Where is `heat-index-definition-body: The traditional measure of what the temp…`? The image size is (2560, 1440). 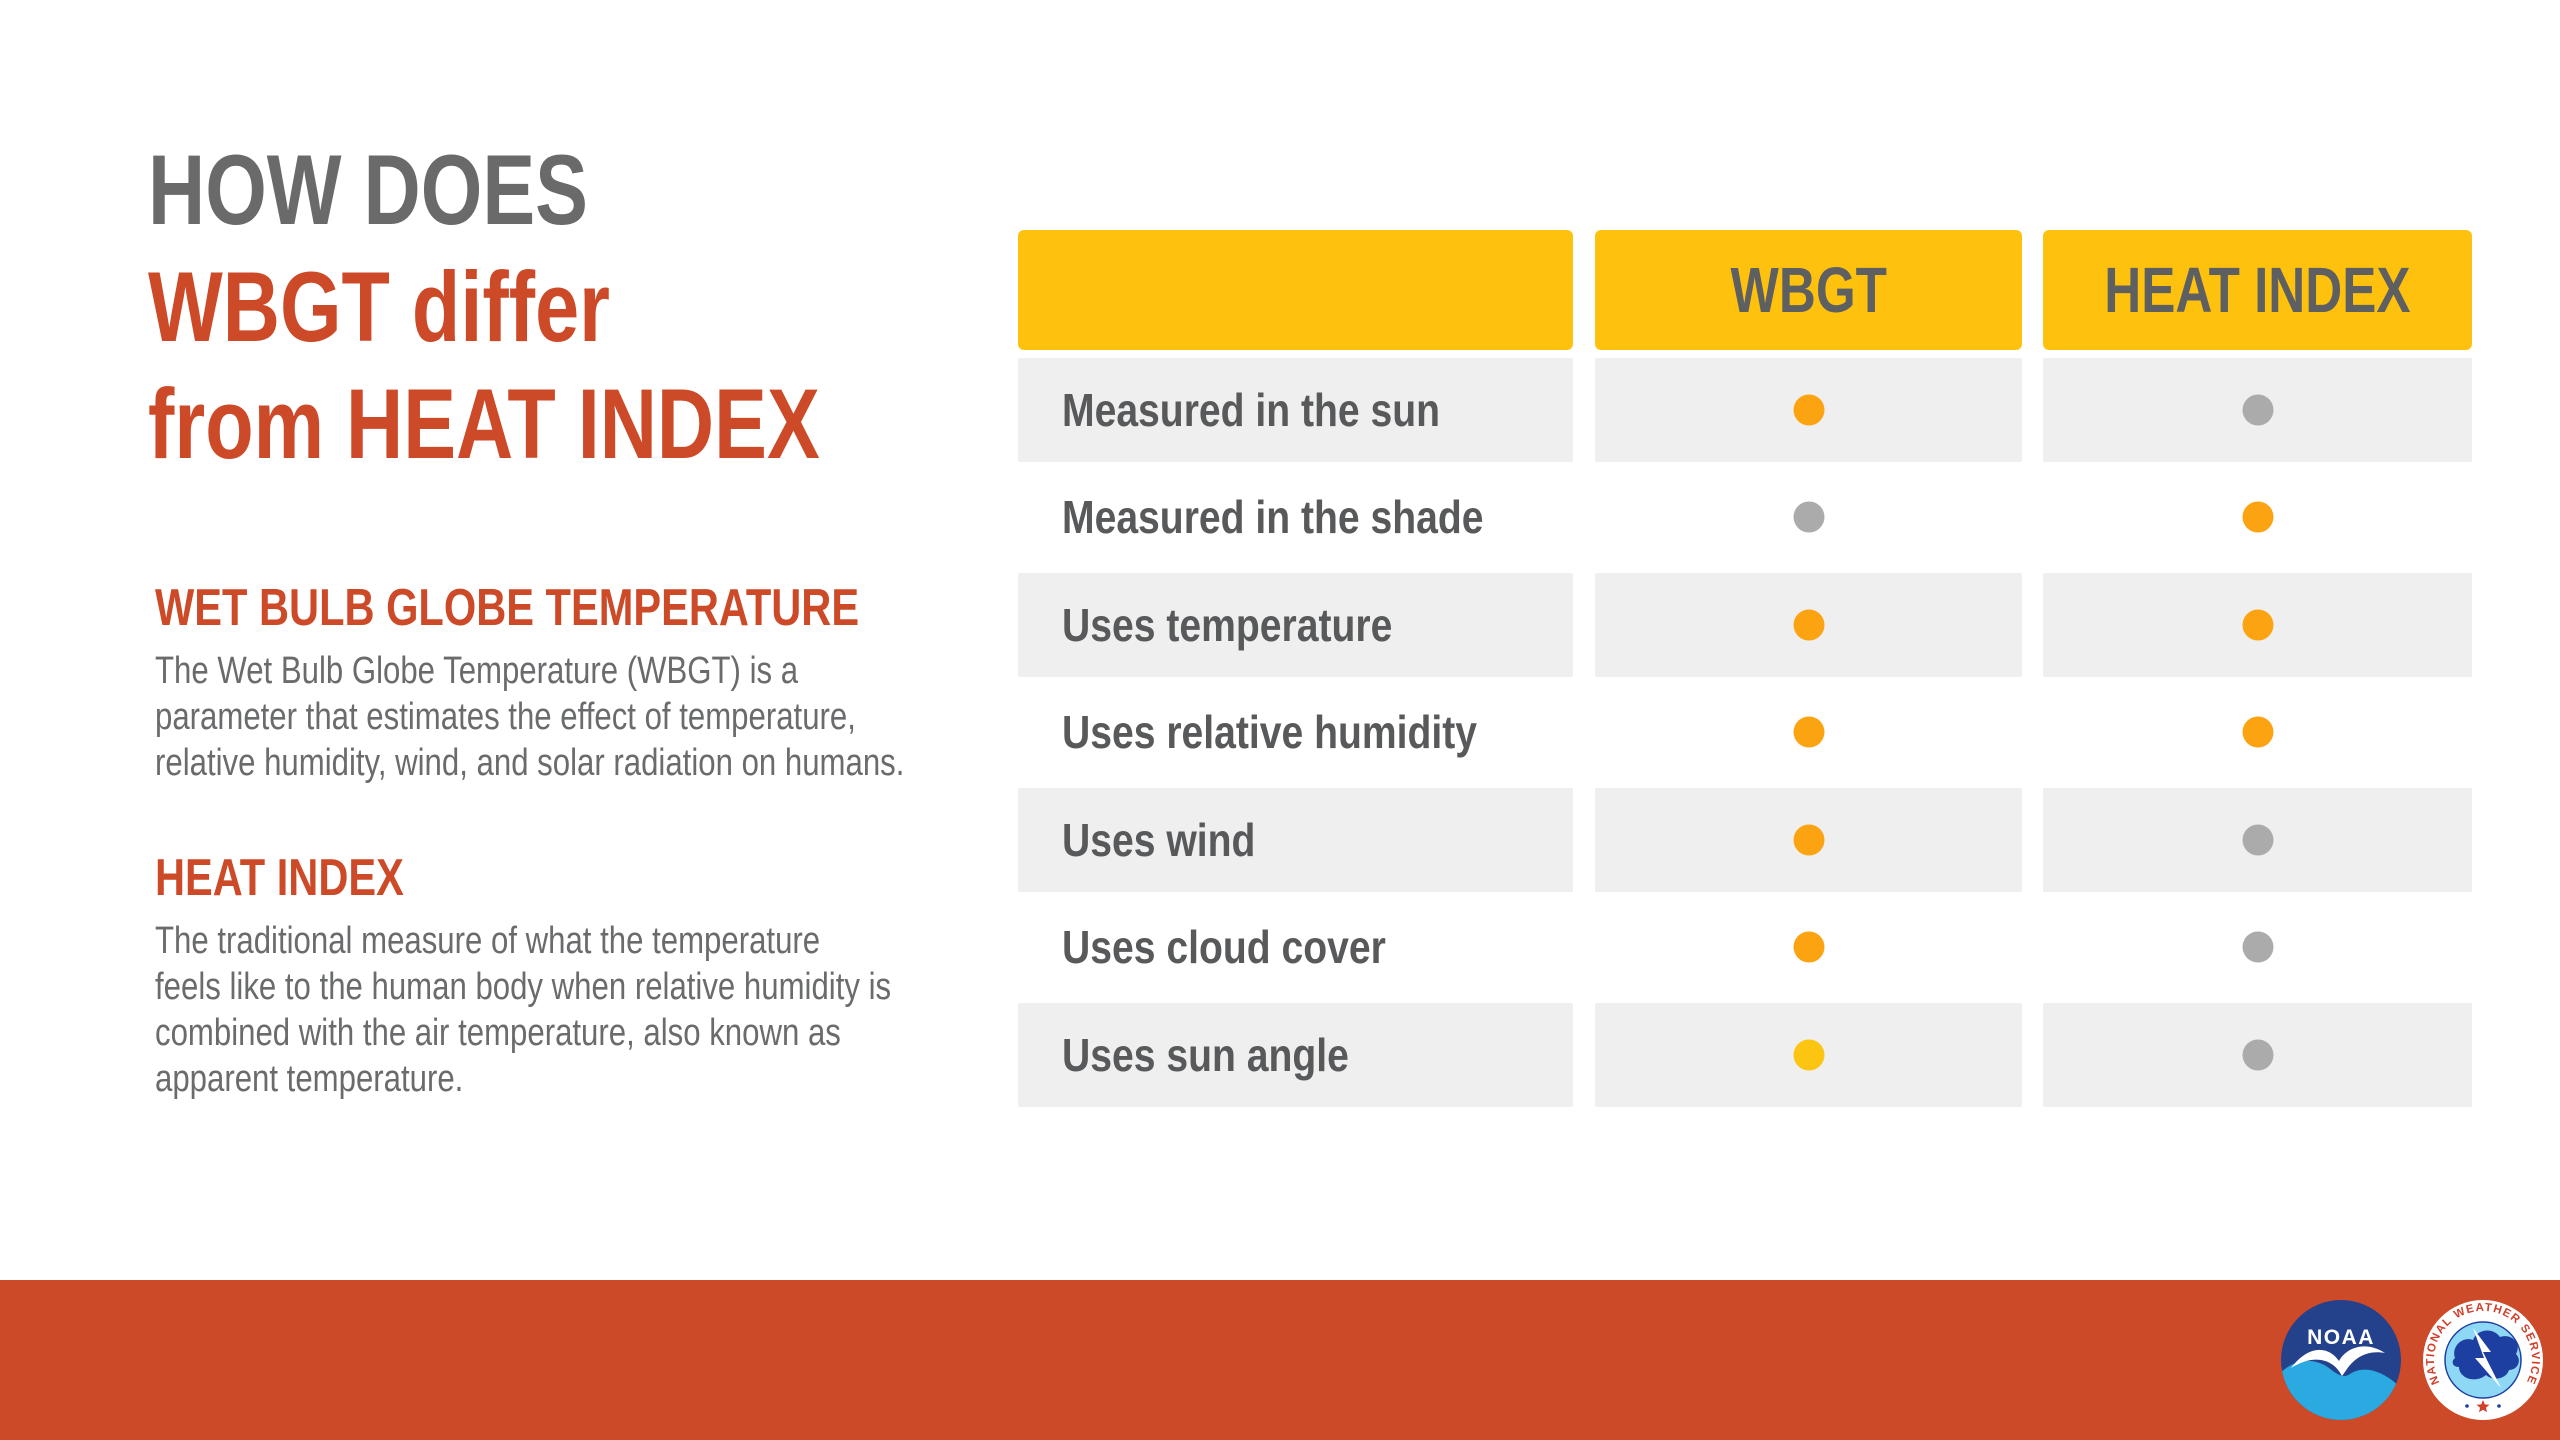 heat-index-definition-body: The traditional measure of what the temp… is located at coordinates (523, 1010).